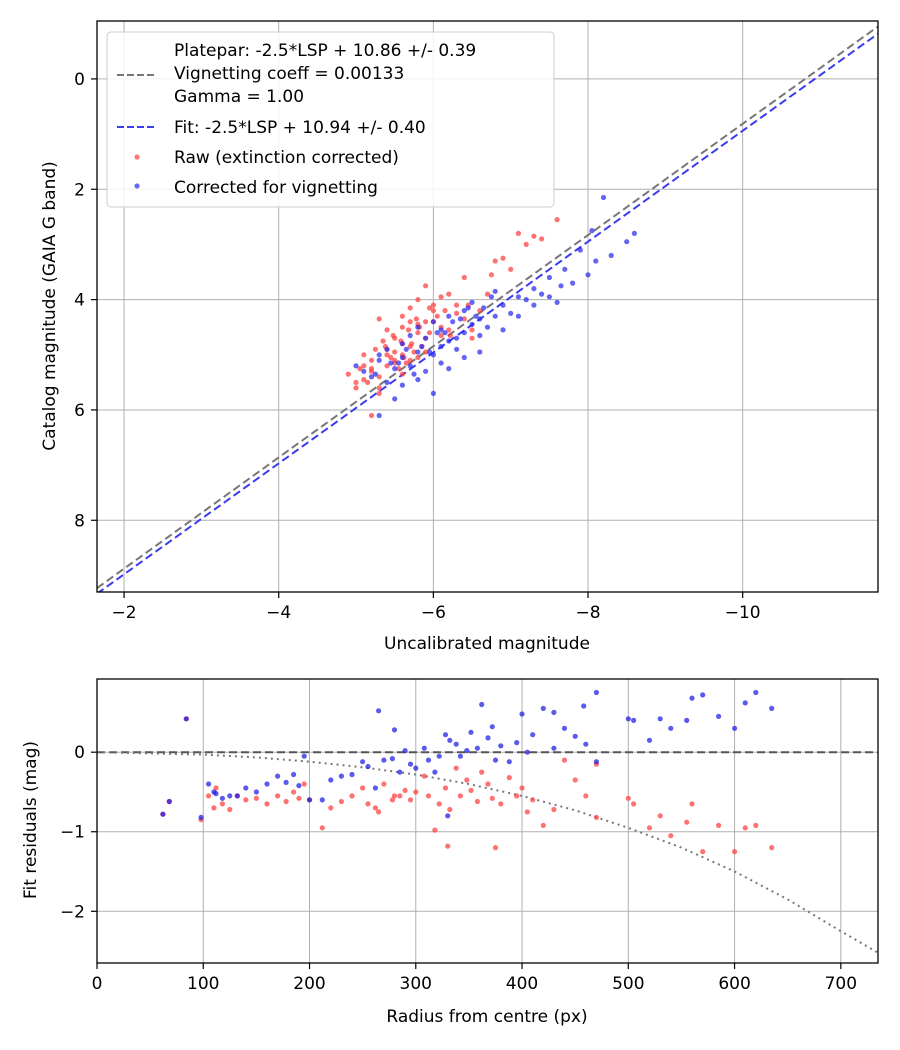  I want to click on bottom-x-tick-label: 0, so click(97, 984).